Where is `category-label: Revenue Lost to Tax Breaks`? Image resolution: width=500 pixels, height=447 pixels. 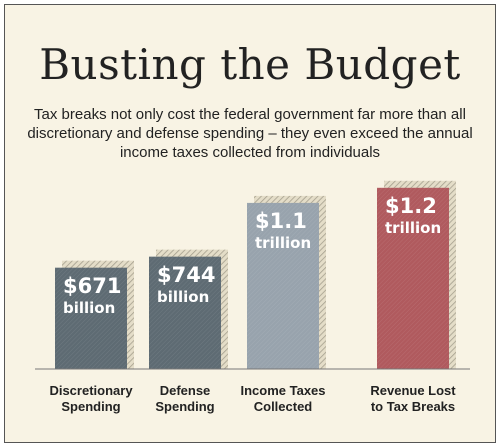
category-label: Revenue Lost to Tax Breaks is located at coordinates (413, 399).